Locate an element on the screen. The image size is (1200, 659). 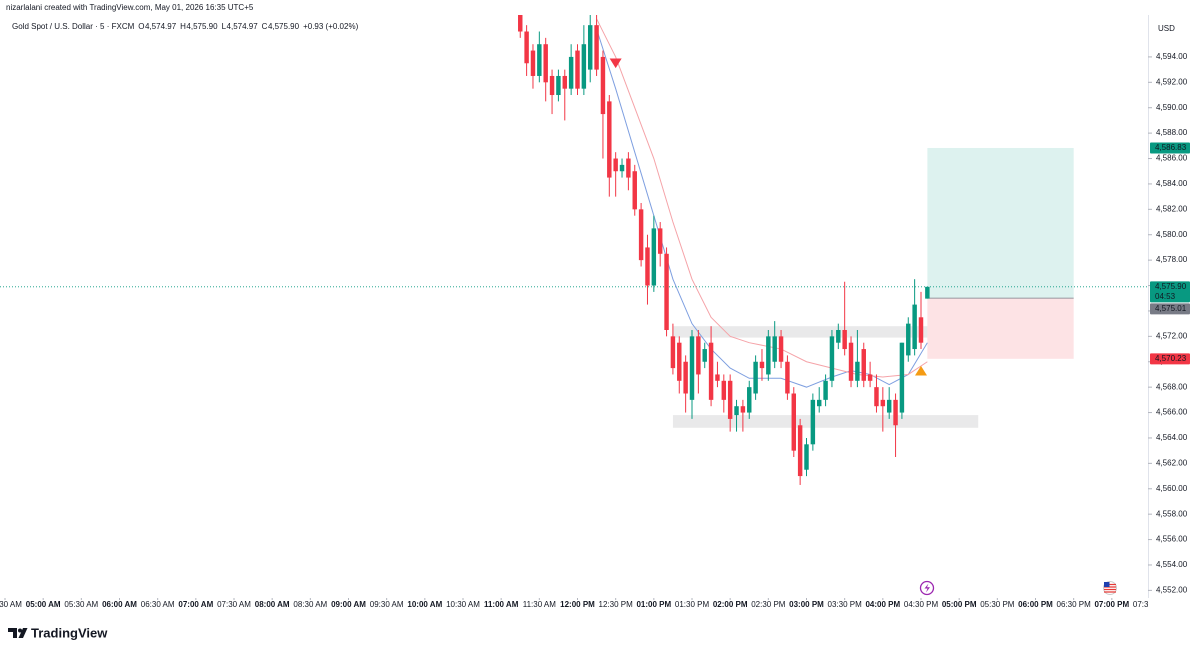
x-tick-label: 12:00 PM is located at coordinates (577, 604).